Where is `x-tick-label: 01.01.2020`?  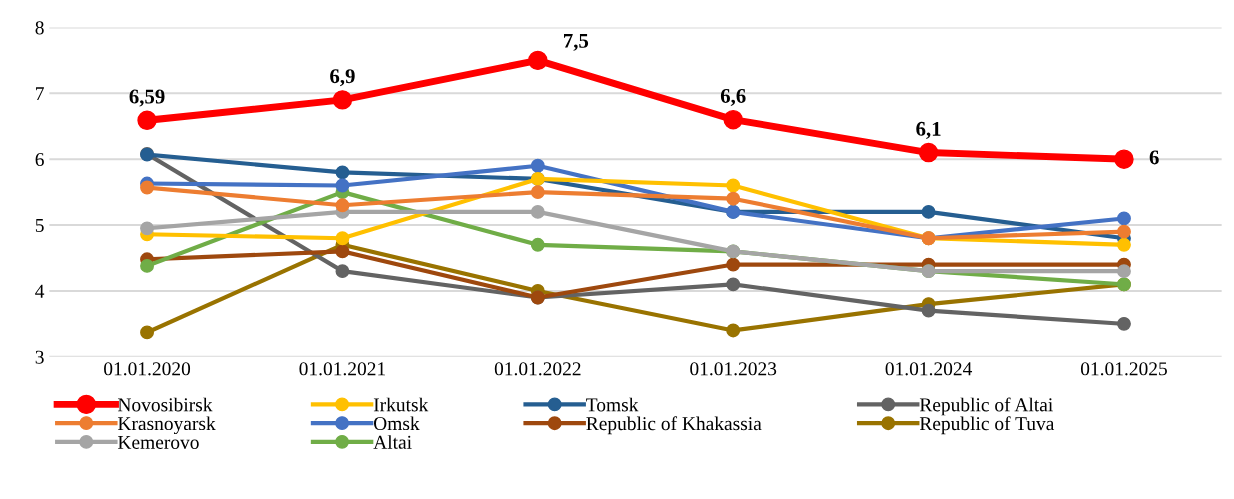 x-tick-label: 01.01.2020 is located at coordinates (147, 369).